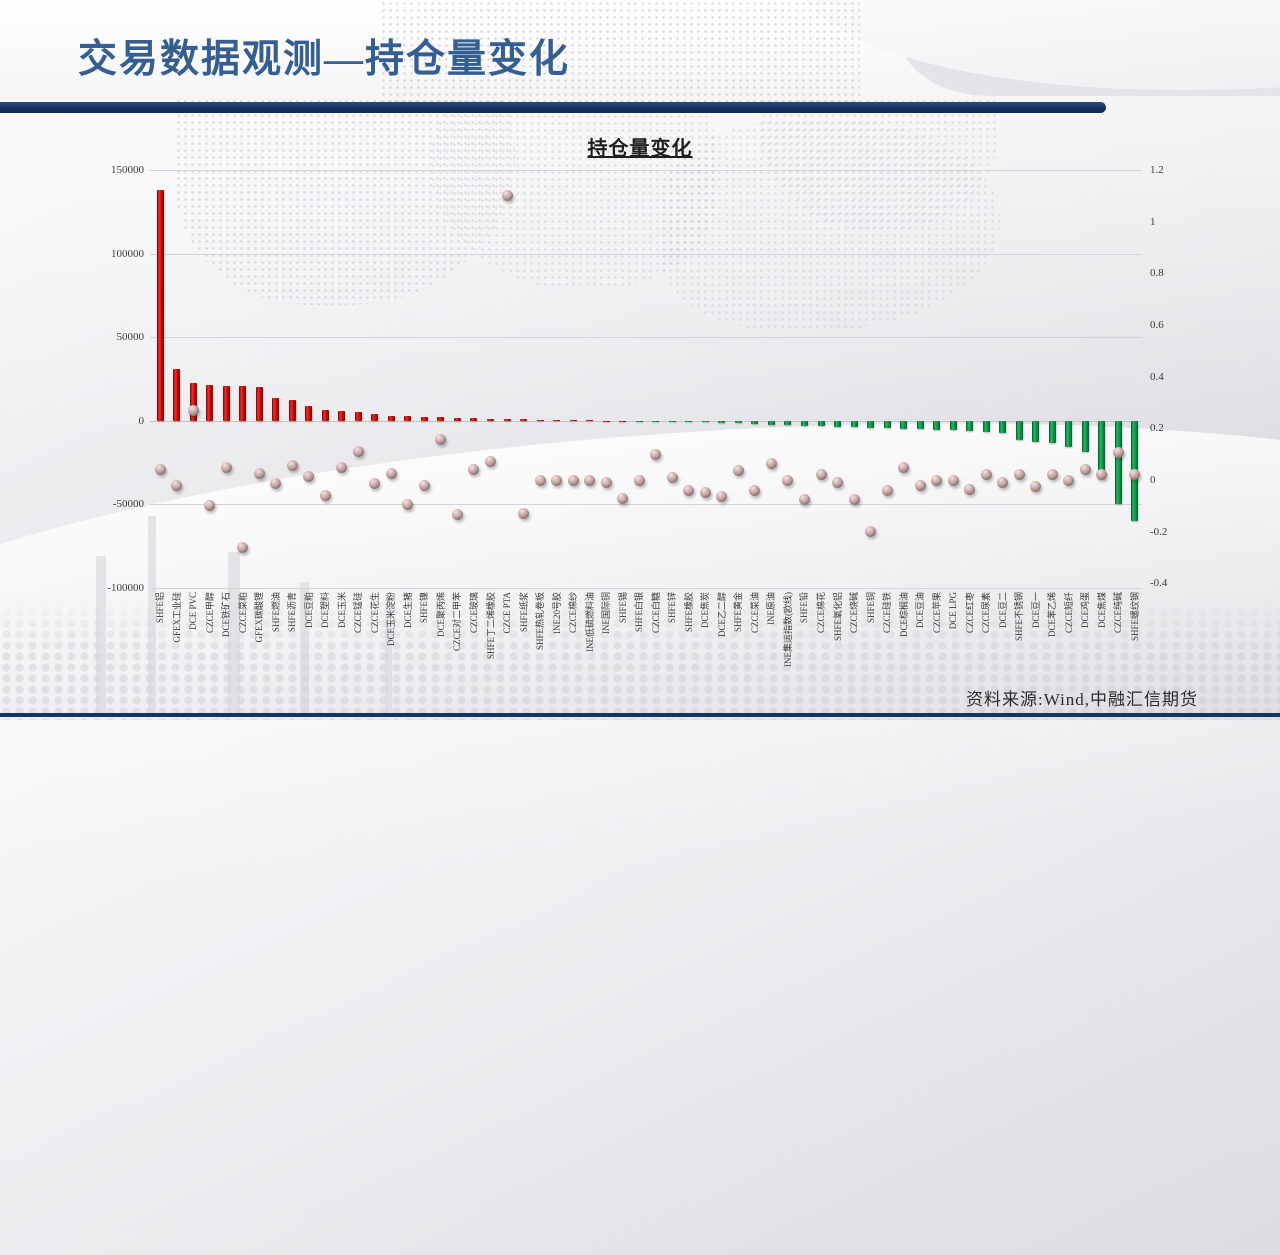 This screenshot has width=1280, height=1255. What do you see at coordinates (656, 421) in the screenshot?
I see `bar-CZCE白糖` at bounding box center [656, 421].